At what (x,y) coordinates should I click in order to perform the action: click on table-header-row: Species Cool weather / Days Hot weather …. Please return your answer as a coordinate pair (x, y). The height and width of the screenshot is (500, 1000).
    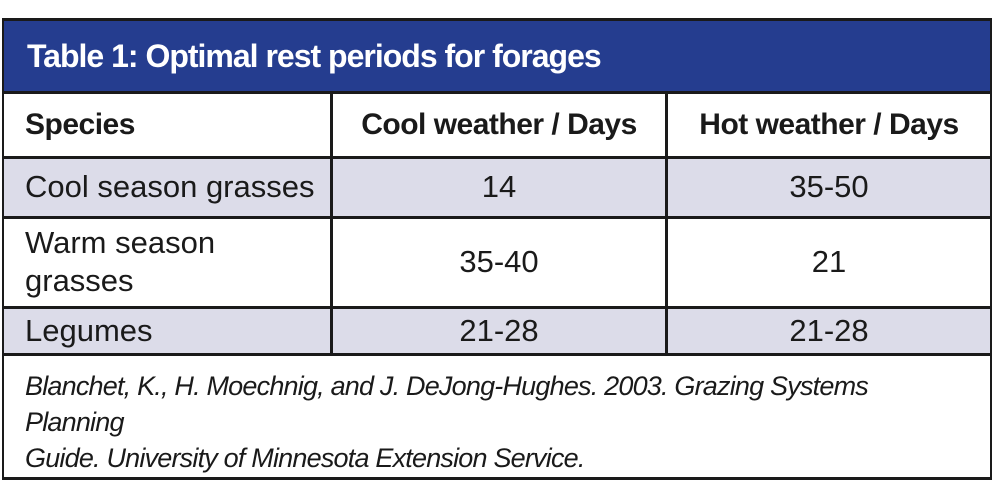
    Looking at the image, I should click on (497, 127).